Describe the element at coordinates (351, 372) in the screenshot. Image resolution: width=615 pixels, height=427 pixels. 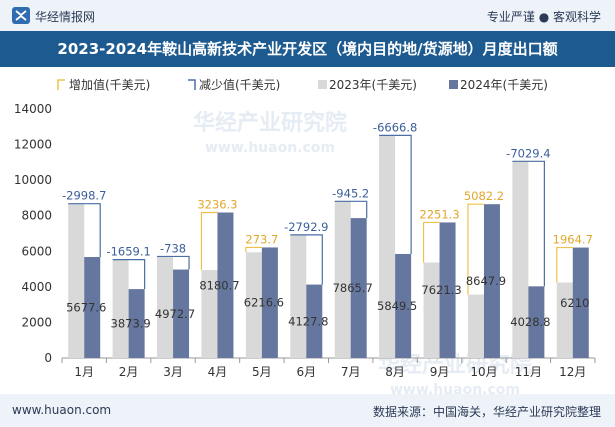
I see `x-tick-label: 7月` at that location.